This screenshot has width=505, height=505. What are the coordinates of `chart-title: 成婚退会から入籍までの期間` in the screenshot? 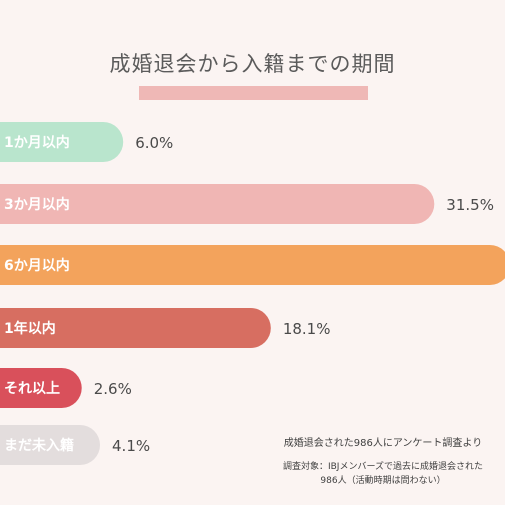 It's located at (252, 64).